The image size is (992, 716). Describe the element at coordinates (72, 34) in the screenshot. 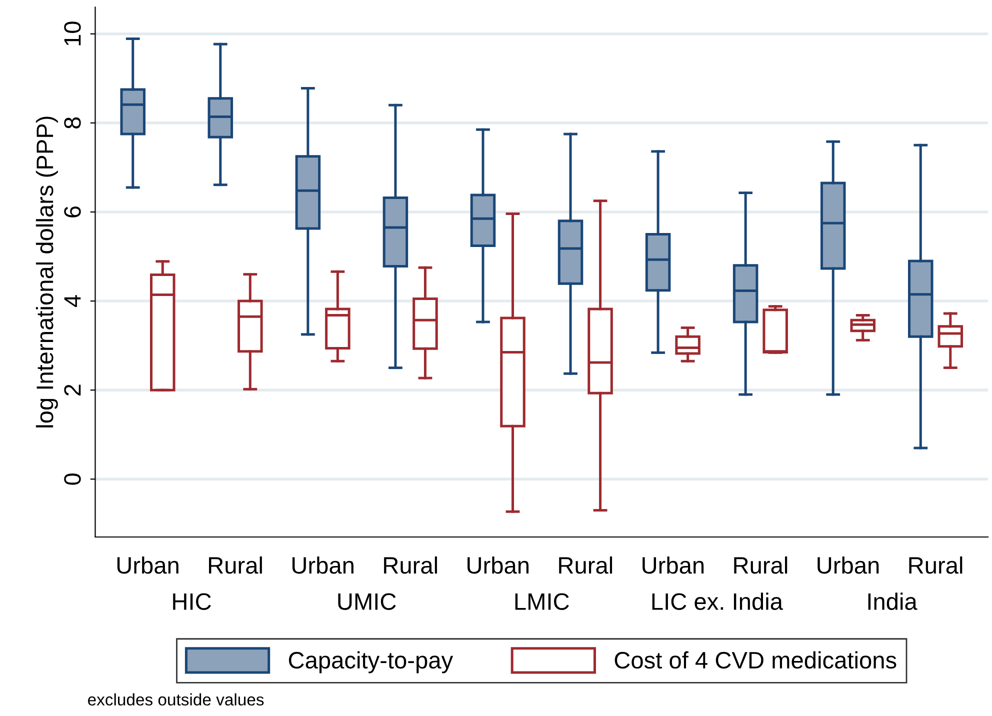

I see `y-tick-label: 10` at that location.